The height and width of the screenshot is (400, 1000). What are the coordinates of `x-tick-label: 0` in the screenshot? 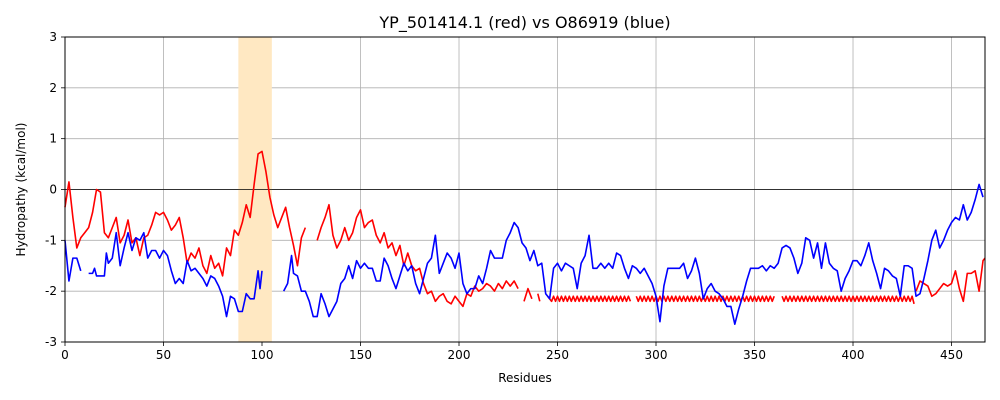 It's located at (65, 355).